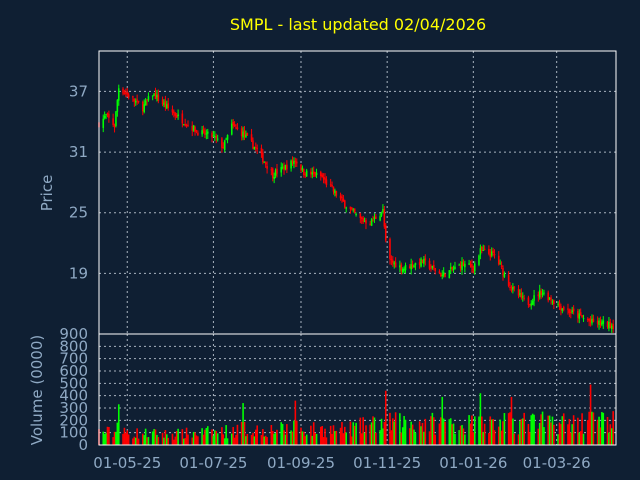  Describe the element at coordinates (213, 463) in the screenshot. I see `date-tick-label: 01-07-25` at that location.